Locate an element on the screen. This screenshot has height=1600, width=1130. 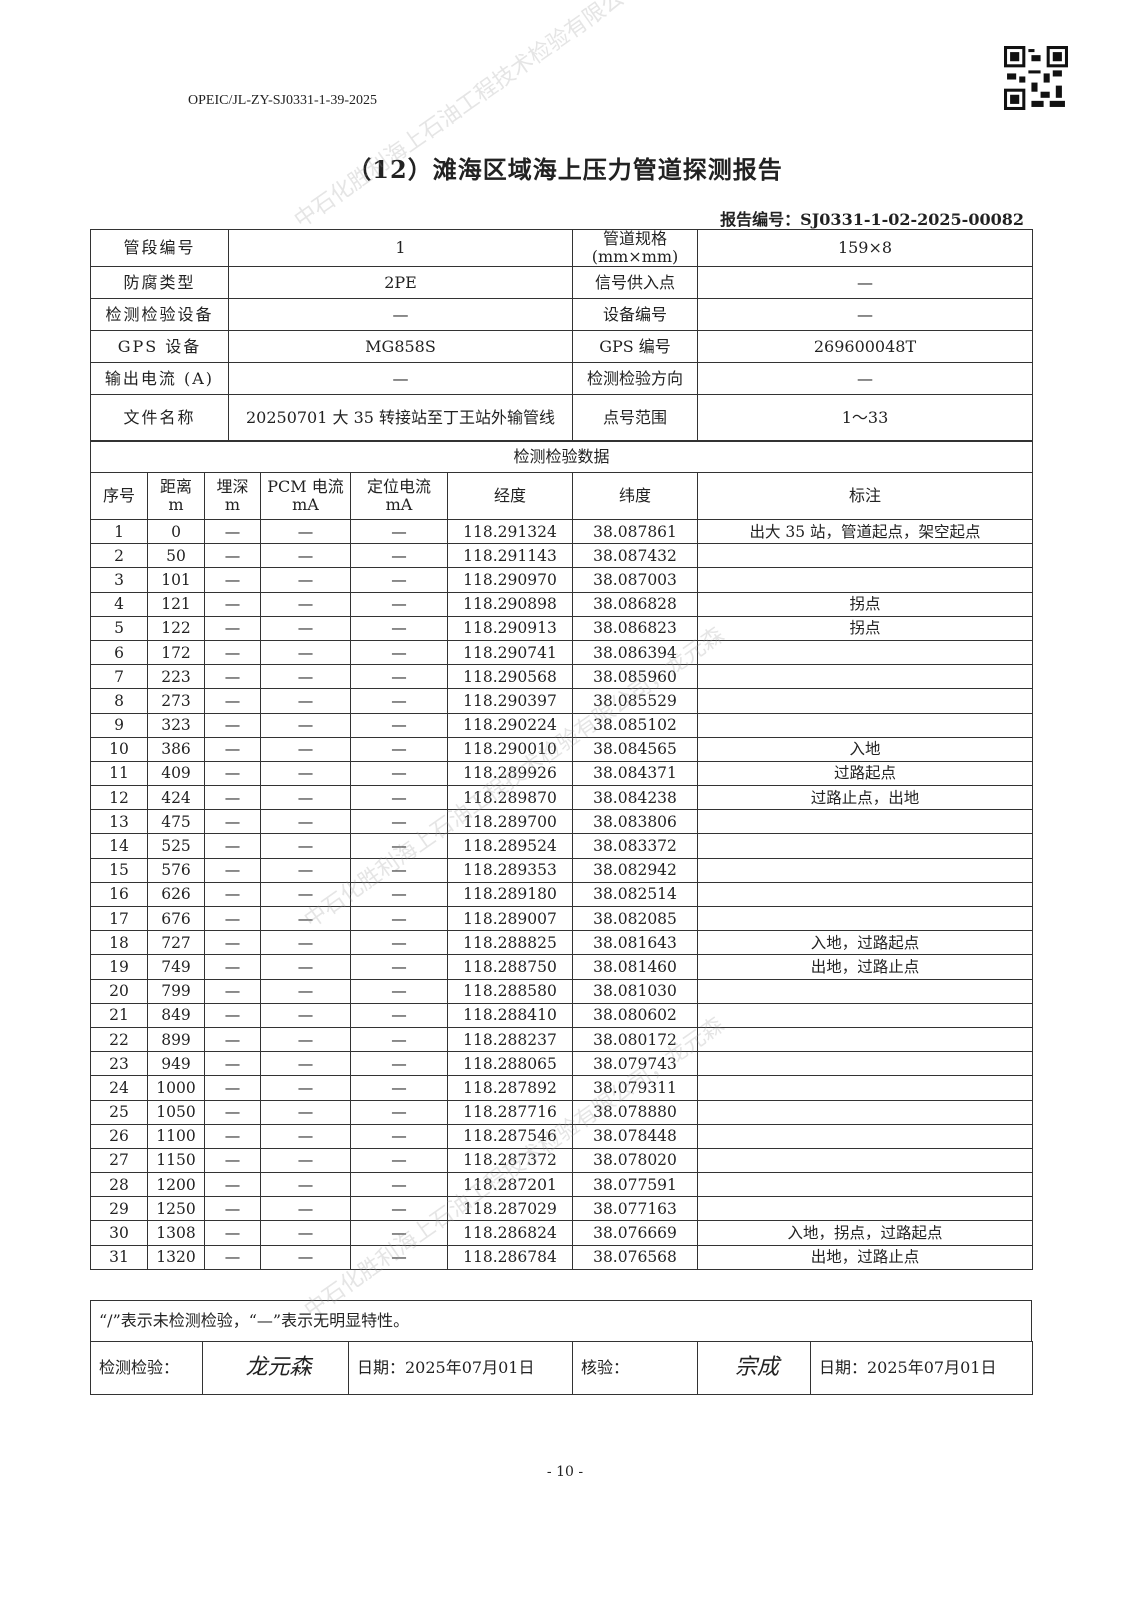
info-row: 管段编号 1 管道规格(mm×mm) 159×8 is located at coordinates (561, 248).